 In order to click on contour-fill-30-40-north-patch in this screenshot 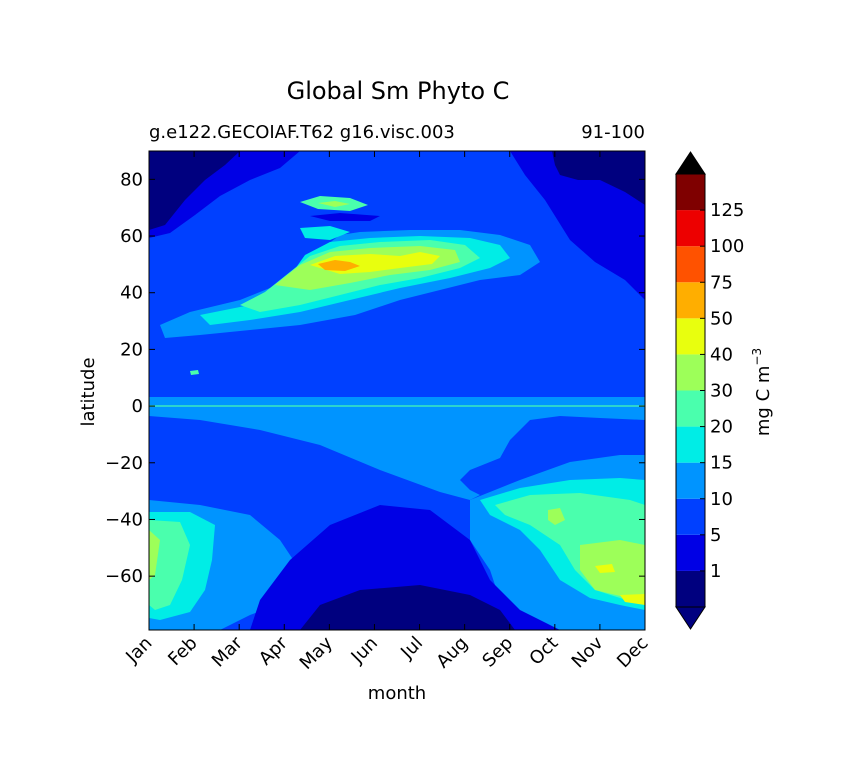, I will do `click(334, 204)`.